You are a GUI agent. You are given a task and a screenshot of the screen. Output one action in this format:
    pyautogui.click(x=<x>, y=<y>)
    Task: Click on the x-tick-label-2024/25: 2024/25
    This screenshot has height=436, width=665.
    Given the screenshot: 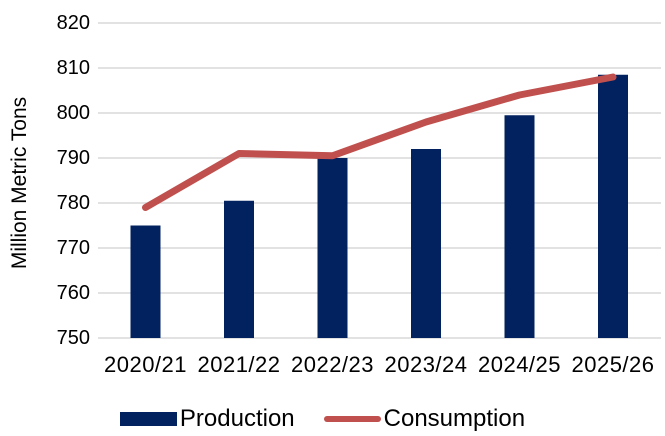 What is the action you would take?
    pyautogui.click(x=519, y=364)
    